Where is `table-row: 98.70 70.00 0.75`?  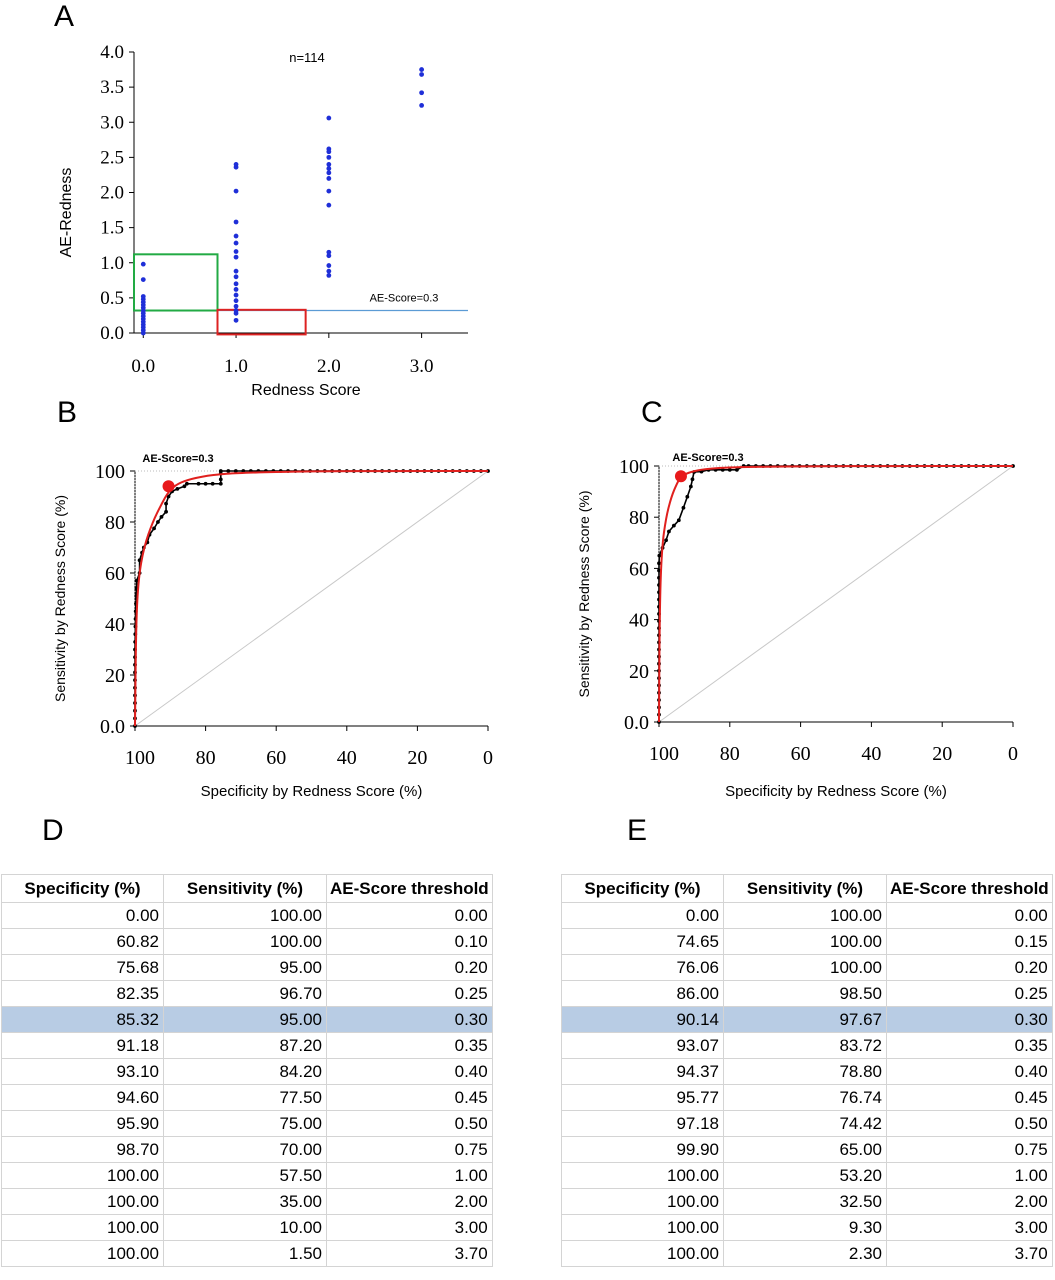 table-row: 98.70 70.00 0.75 is located at coordinates (247, 1149).